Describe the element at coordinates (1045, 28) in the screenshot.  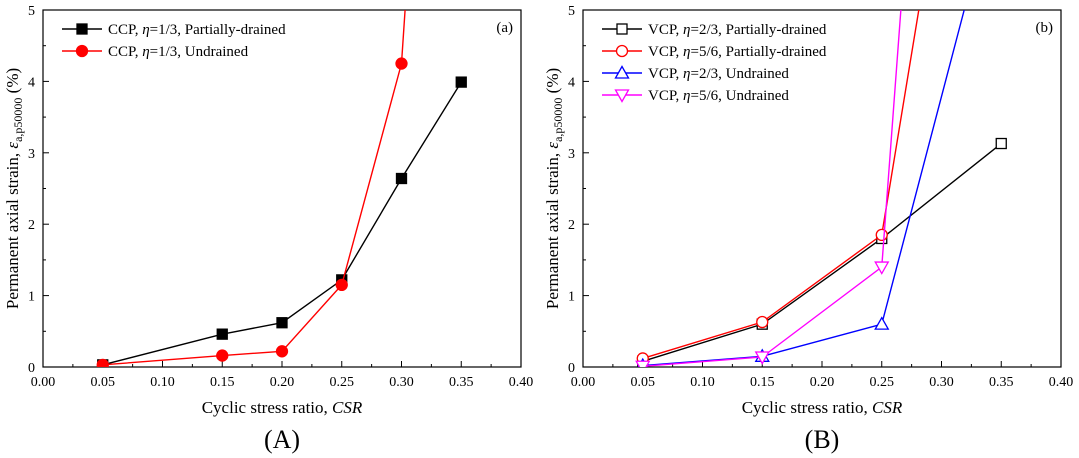
I see `panel-tag: (b)` at that location.